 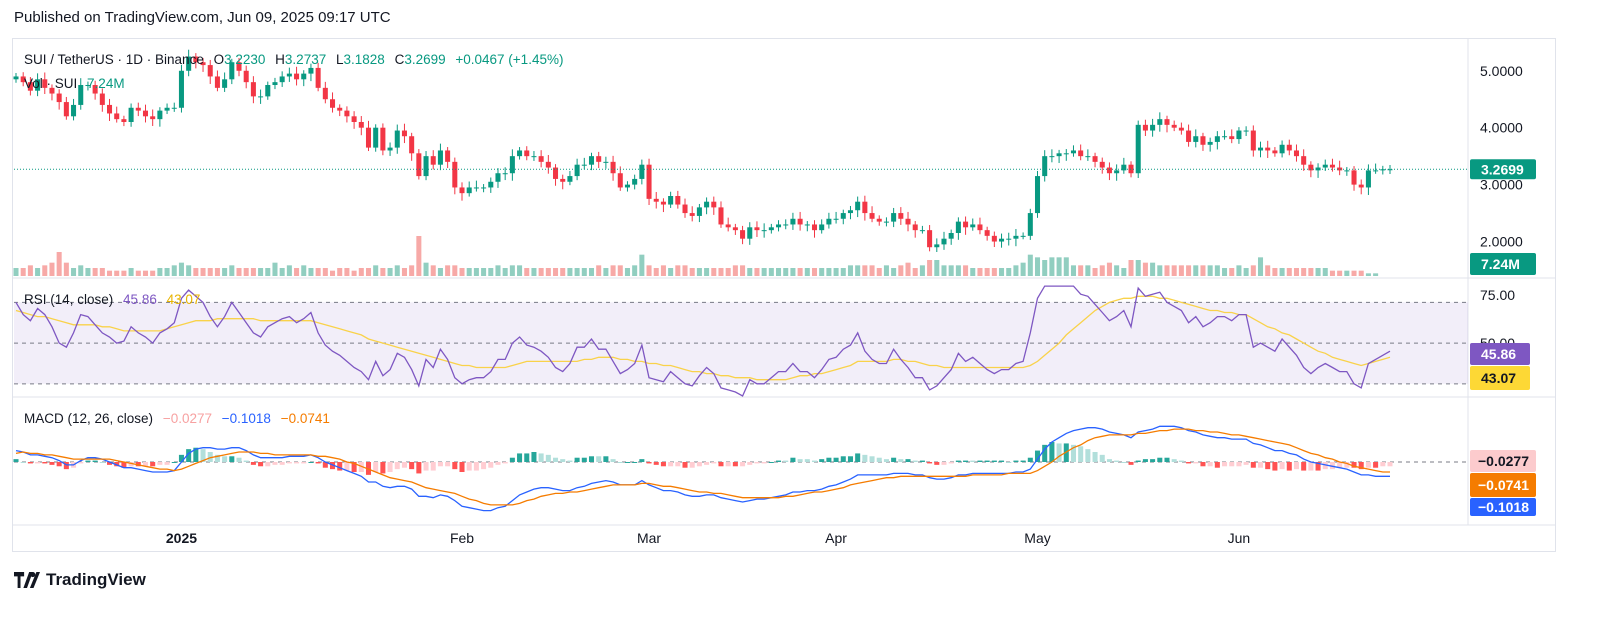 What do you see at coordinates (836, 538) in the screenshot?
I see `time-tick-label: Apr` at bounding box center [836, 538].